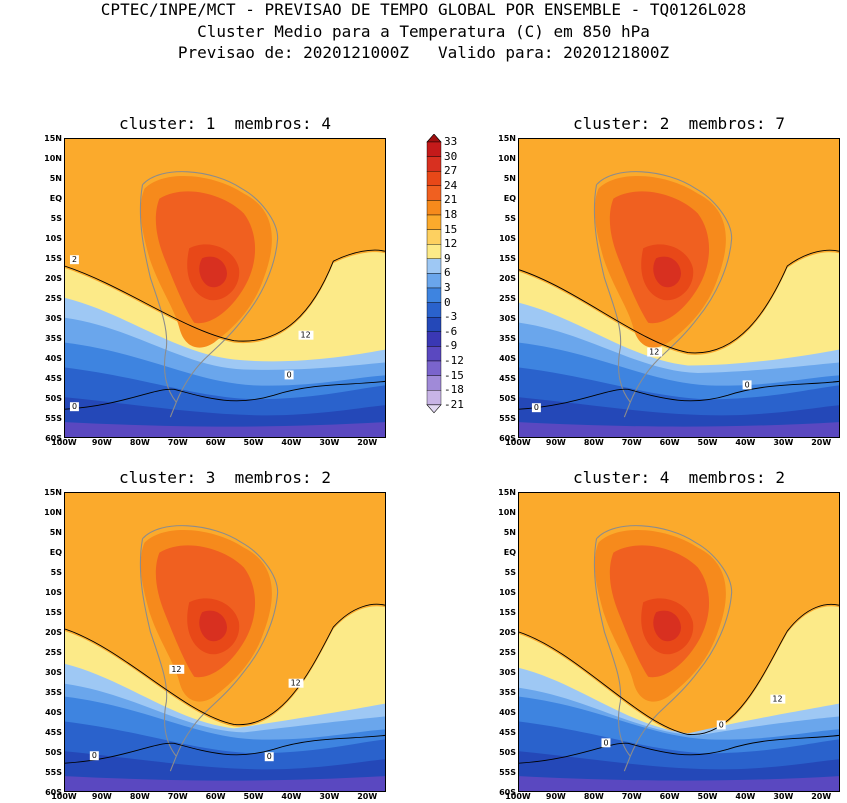 Image resolution: width=847 pixels, height=803 pixels. I want to click on lat-tick-label: 5S, so click(510, 218).